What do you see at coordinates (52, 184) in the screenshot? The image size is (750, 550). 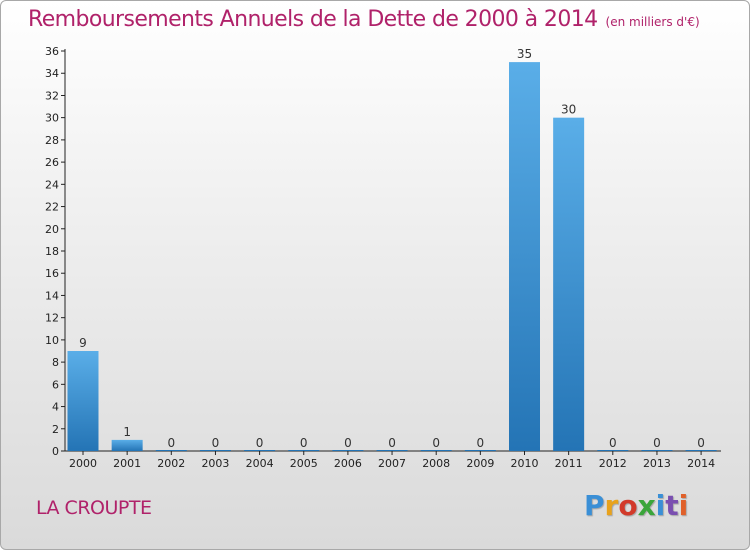 I see `y-tick-label: 24` at bounding box center [52, 184].